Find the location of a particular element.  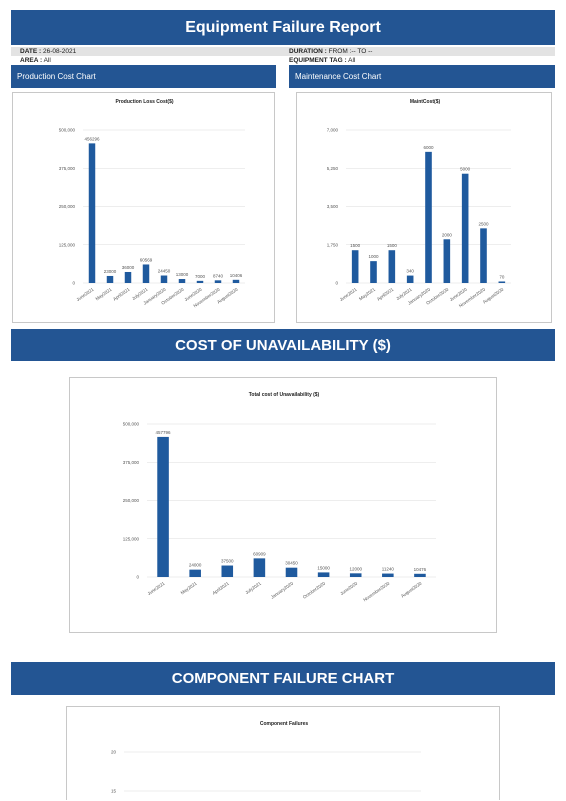

info-duration: DURATION : FROM :-- TO -- is located at coordinates (330, 51).